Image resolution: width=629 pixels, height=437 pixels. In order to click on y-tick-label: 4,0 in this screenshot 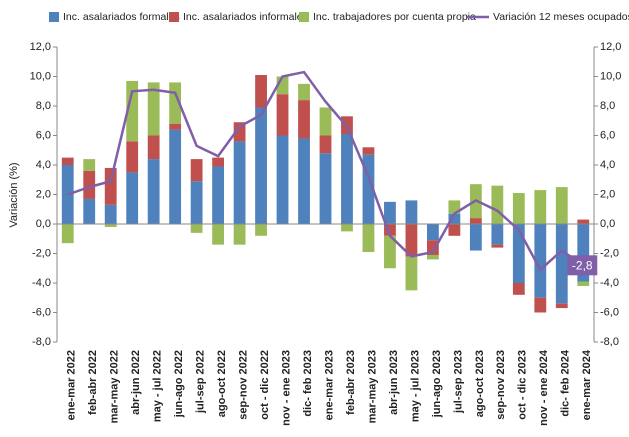, I will do `click(43, 165)`.